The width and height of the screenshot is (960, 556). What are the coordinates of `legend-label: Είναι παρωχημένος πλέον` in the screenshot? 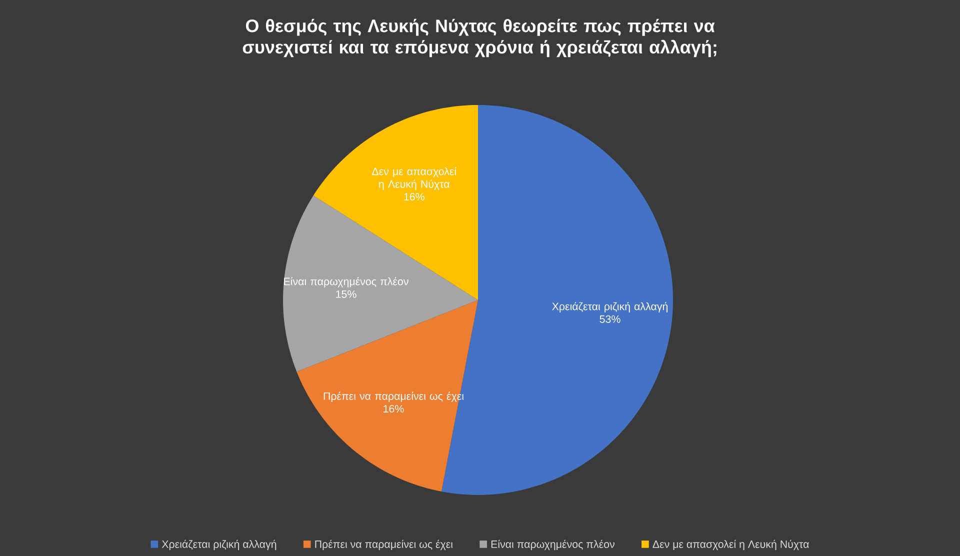 It's located at (552, 545).